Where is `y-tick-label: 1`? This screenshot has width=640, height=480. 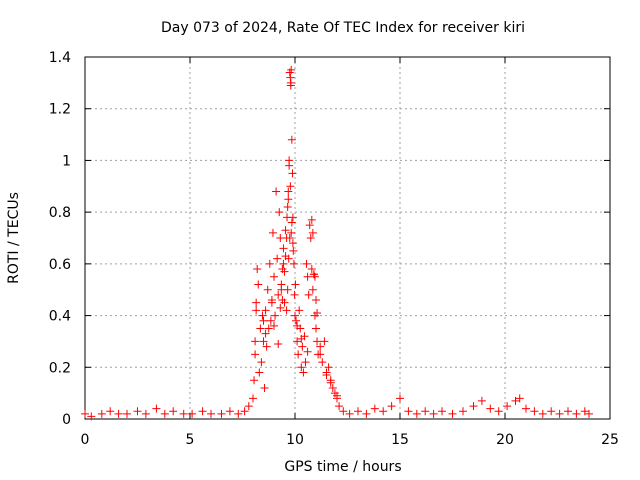
y-tick-label: 1 is located at coordinates (66, 161).